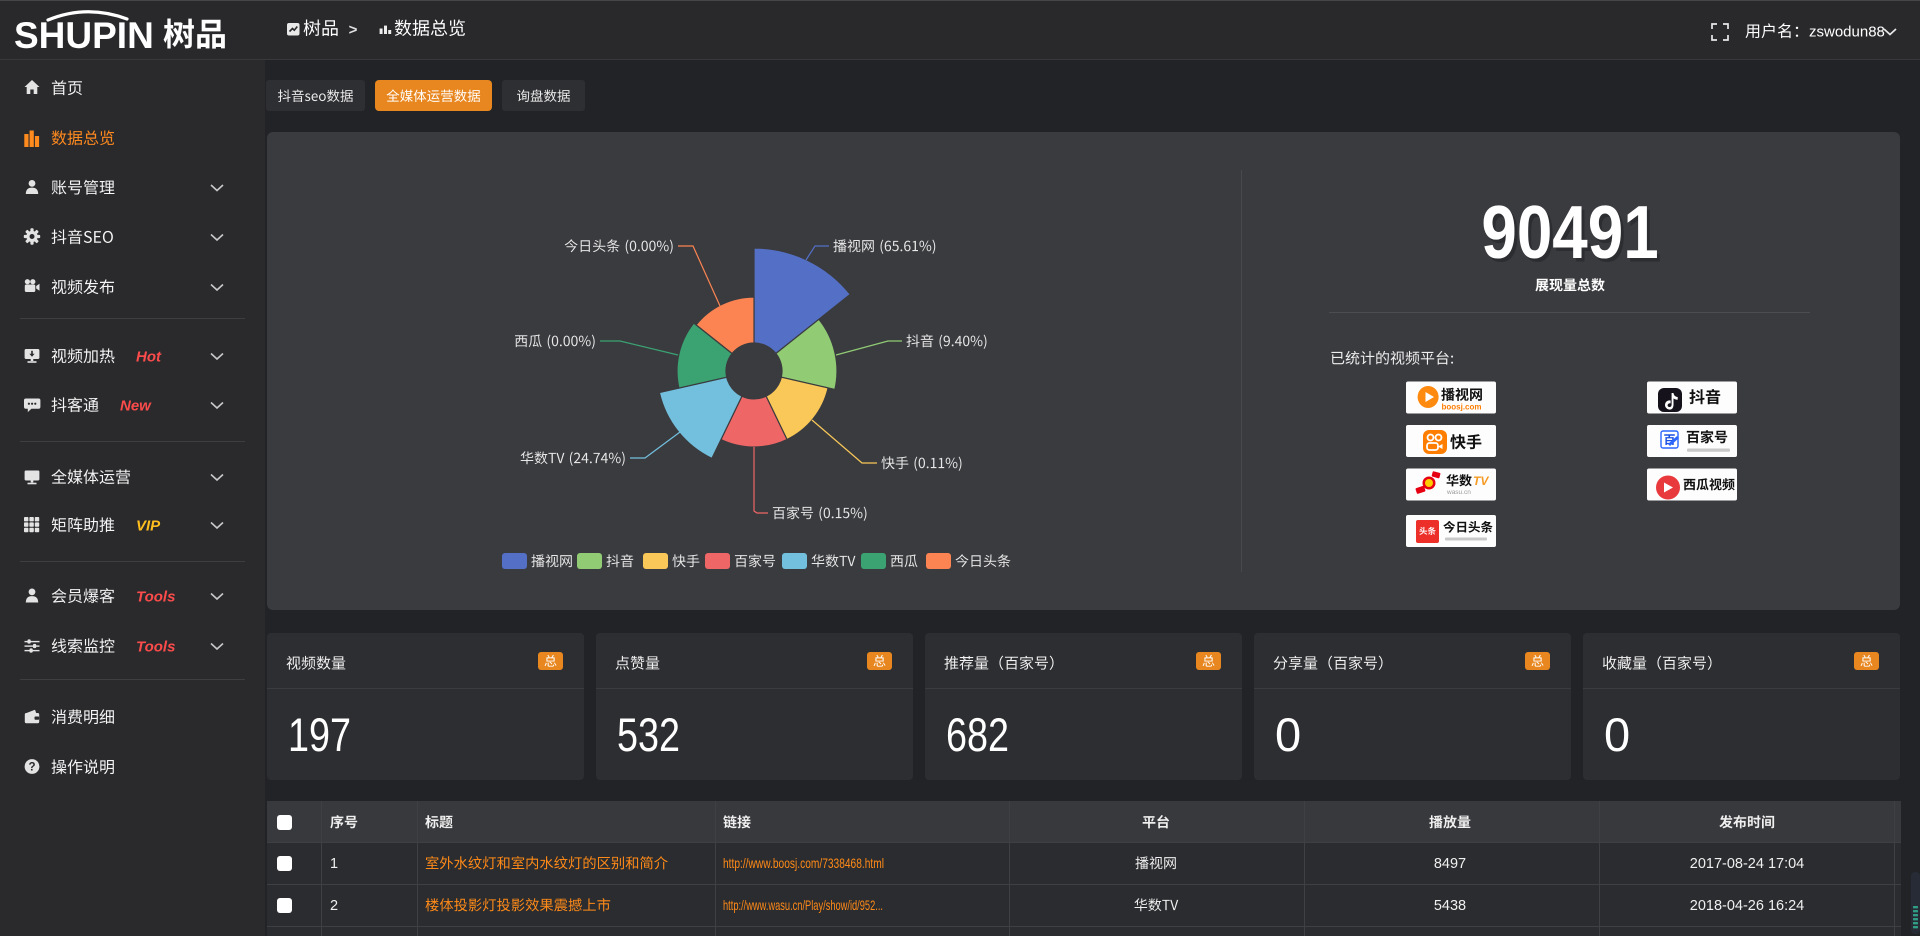 The image size is (1920, 936). What do you see at coordinates (1847, 31) in the screenshot?
I see `svg-text: zswodun88` at bounding box center [1847, 31].